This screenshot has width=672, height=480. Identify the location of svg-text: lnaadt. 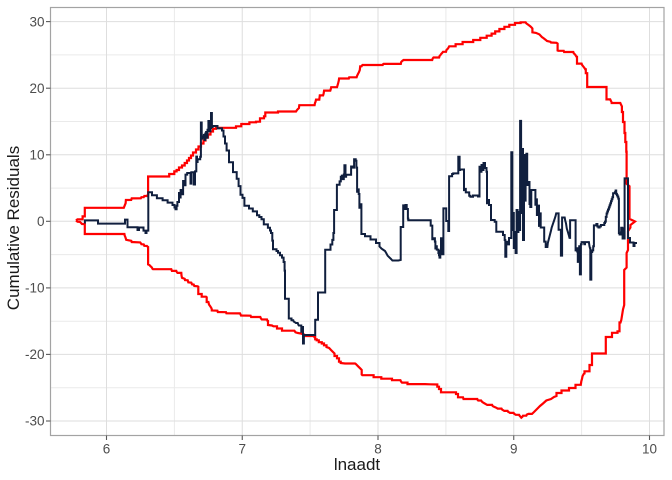
(357, 464).